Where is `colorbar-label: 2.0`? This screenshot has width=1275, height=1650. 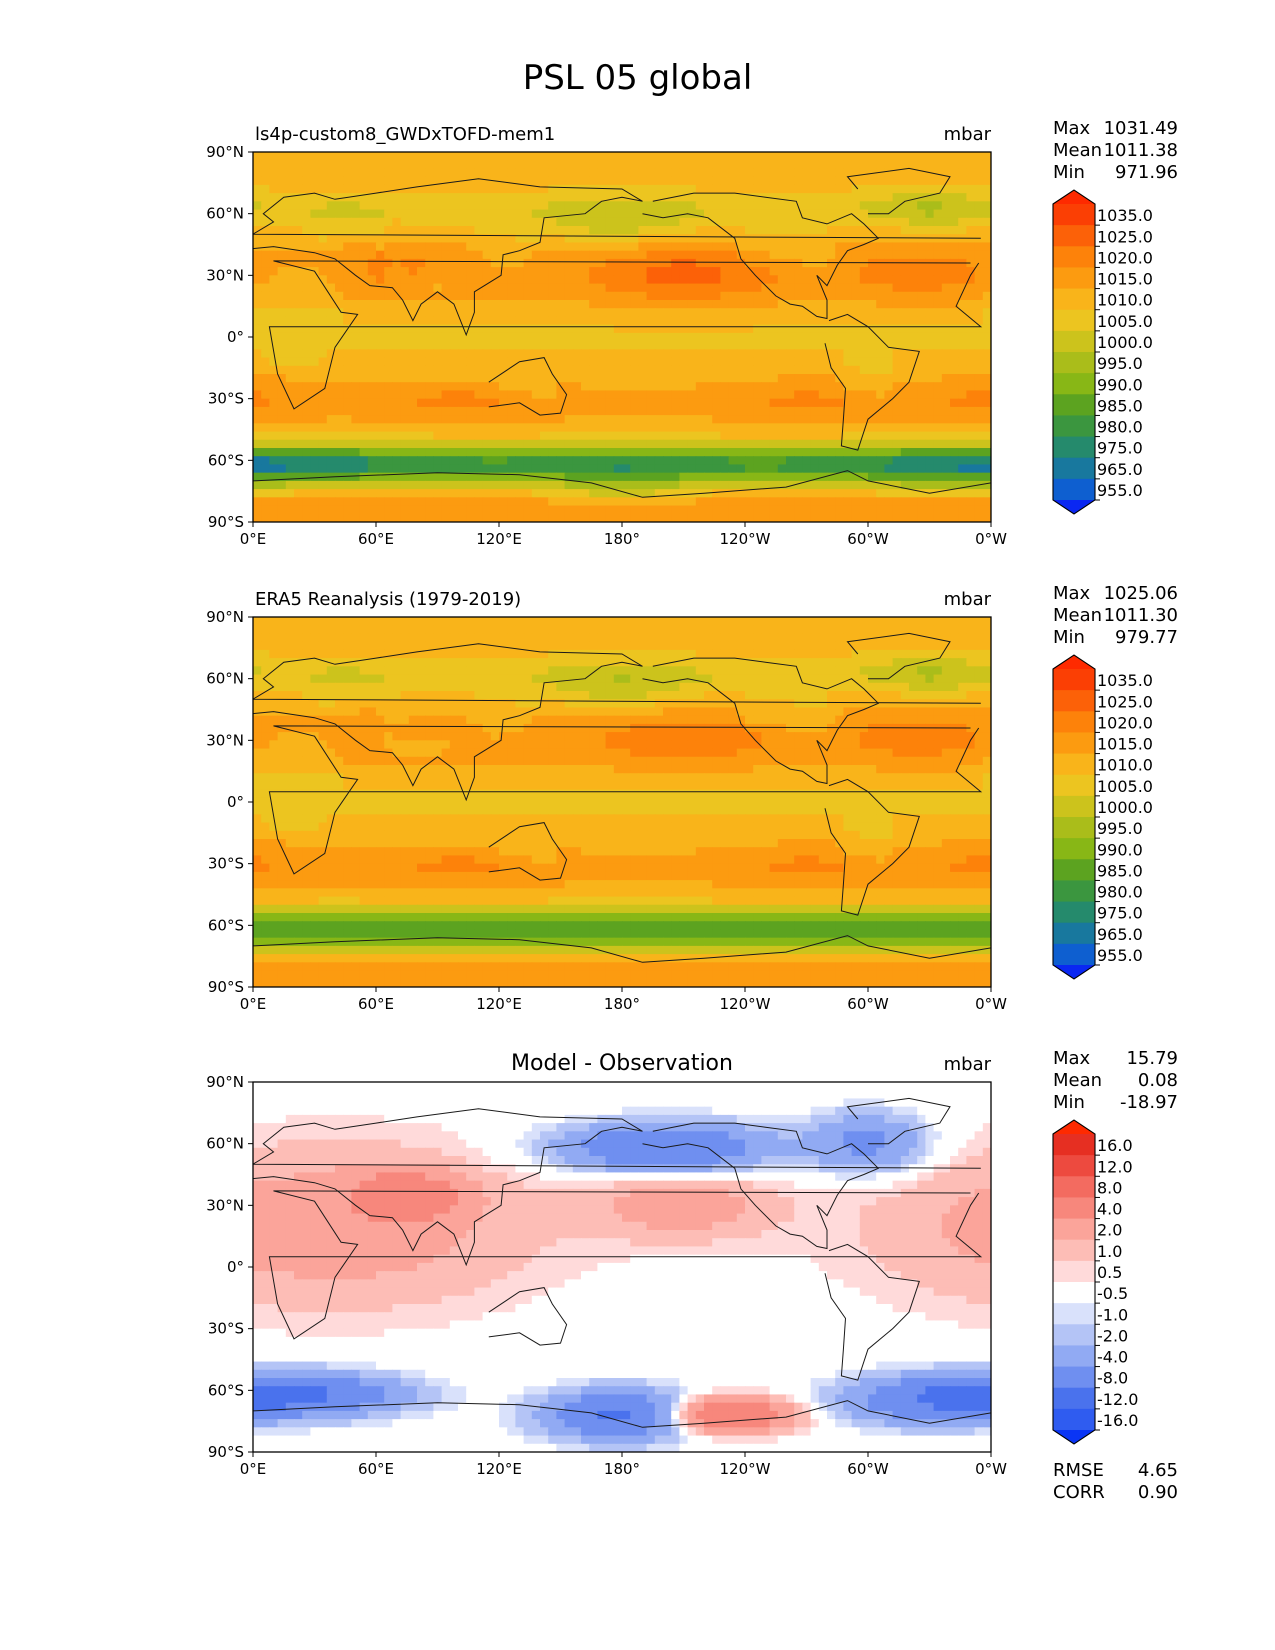
colorbar-label: 2.0 is located at coordinates (1109, 1230).